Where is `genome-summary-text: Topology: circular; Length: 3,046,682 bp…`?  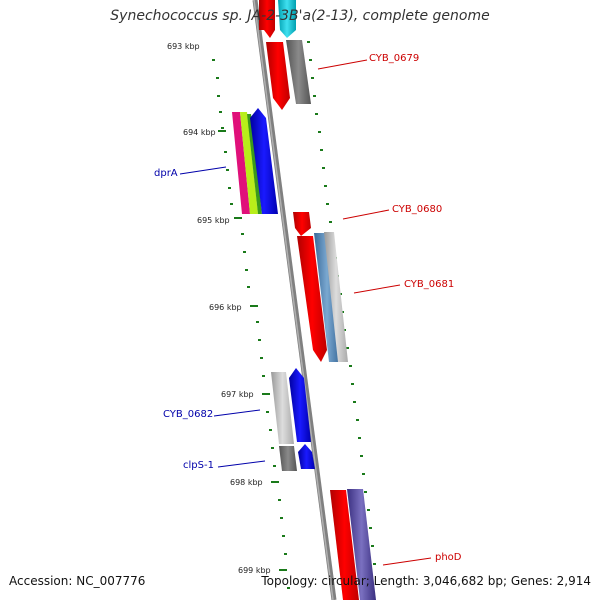
genome-summary-text: Topology: circular; Length: 3,046,682 bp… is located at coordinates (426, 581).